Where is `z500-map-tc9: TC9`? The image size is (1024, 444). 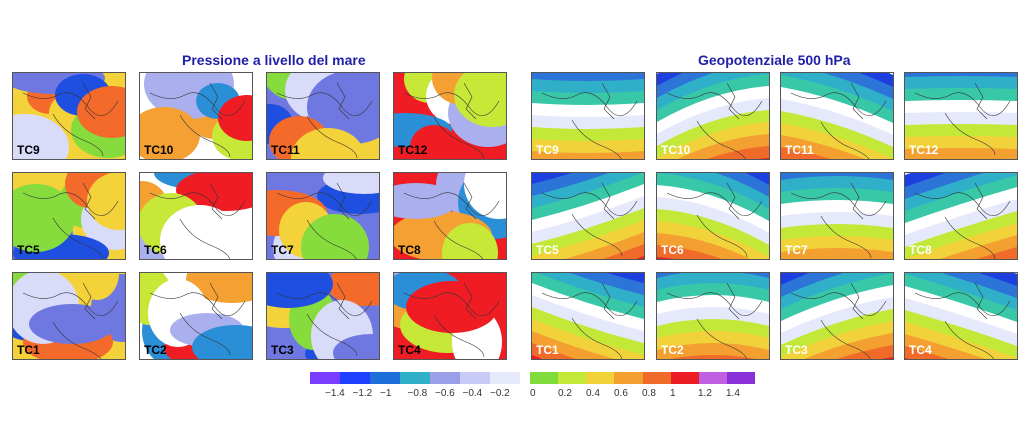
z500-map-tc9: TC9 is located at coordinates (588, 116).